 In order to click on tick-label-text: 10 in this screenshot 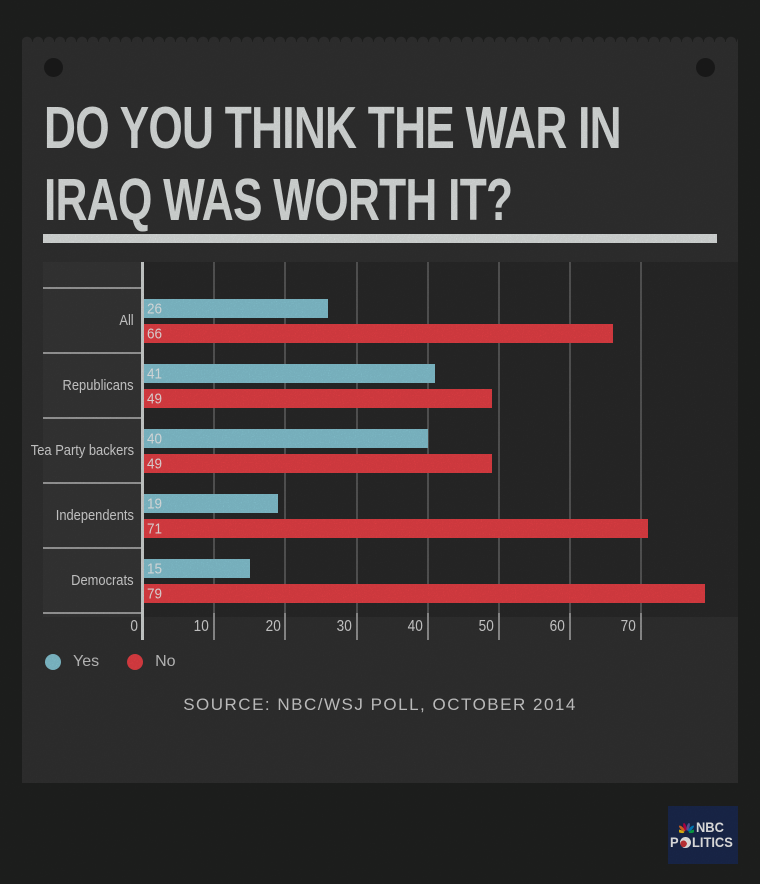, I will do `click(202, 626)`.